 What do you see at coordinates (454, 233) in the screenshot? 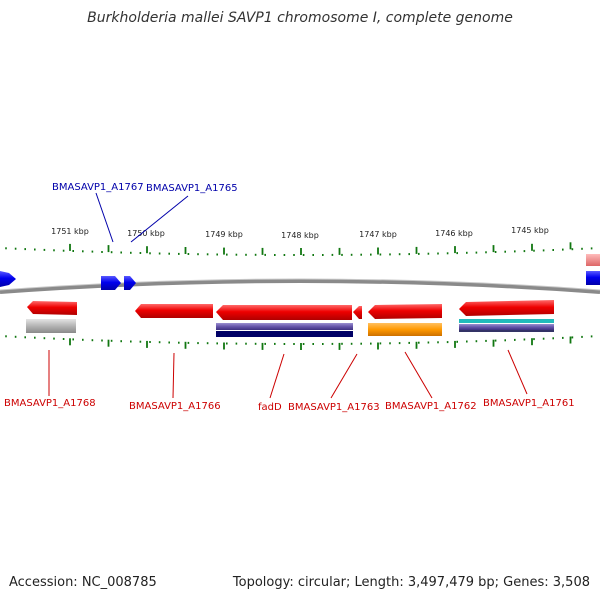
I see `tick-label: 1746 kbp` at bounding box center [454, 233].